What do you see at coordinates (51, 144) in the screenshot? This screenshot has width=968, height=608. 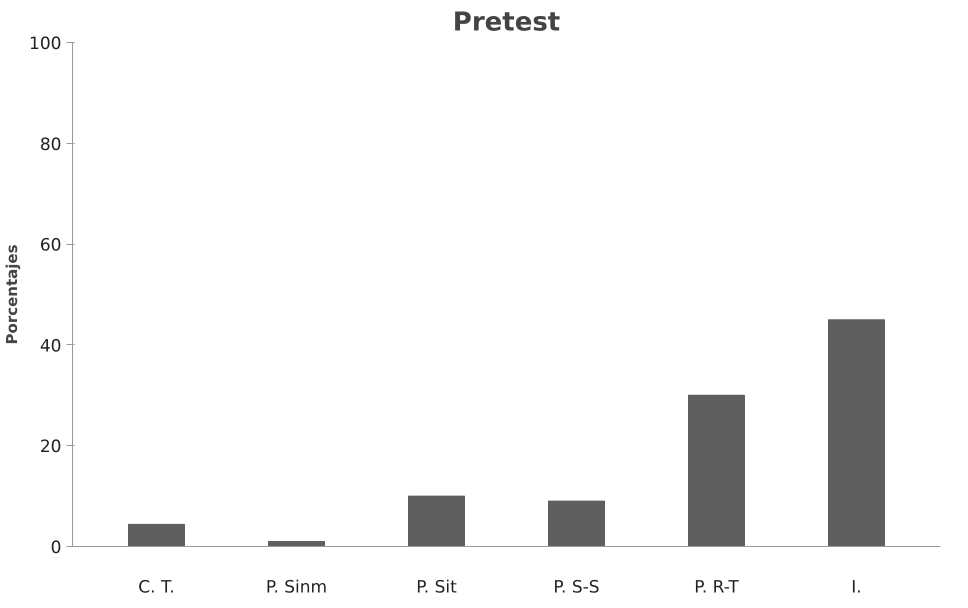 I see `y-tick-label: 80` at bounding box center [51, 144].